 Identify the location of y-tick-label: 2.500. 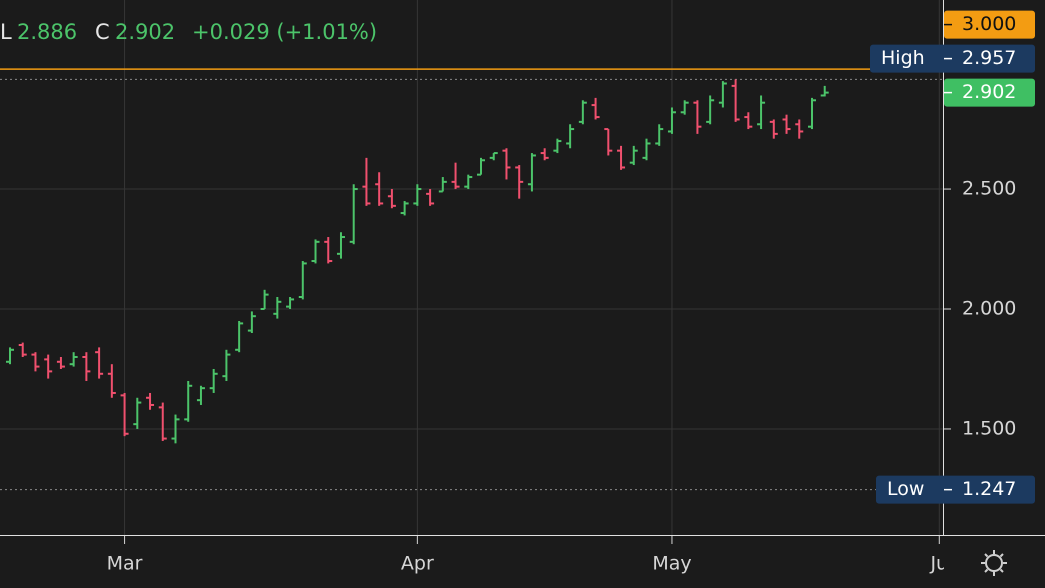
(989, 189).